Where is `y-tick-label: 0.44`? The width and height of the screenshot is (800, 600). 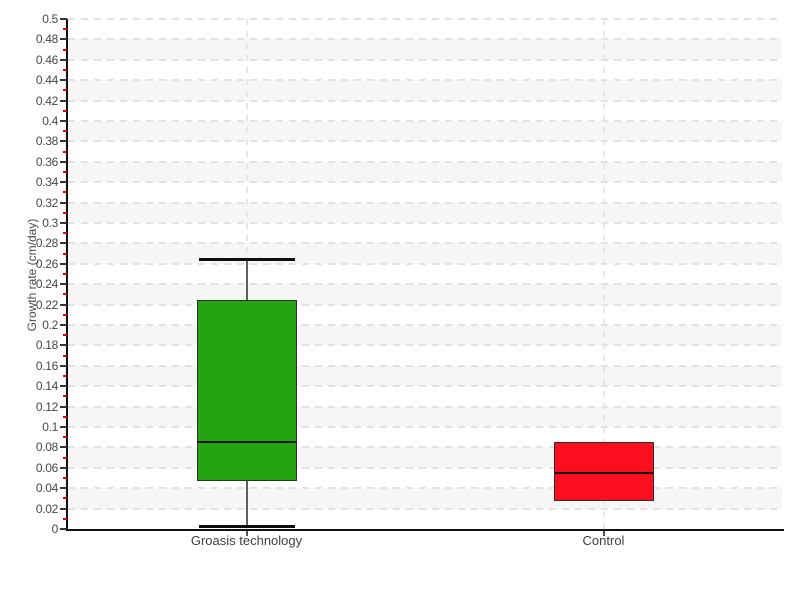
y-tick-label: 0.44 is located at coordinates (46, 80).